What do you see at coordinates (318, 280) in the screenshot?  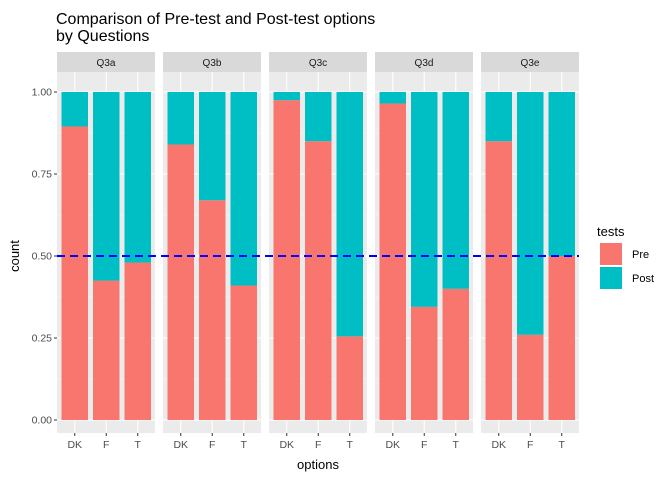 I see `bar-Q3c-F-pre` at bounding box center [318, 280].